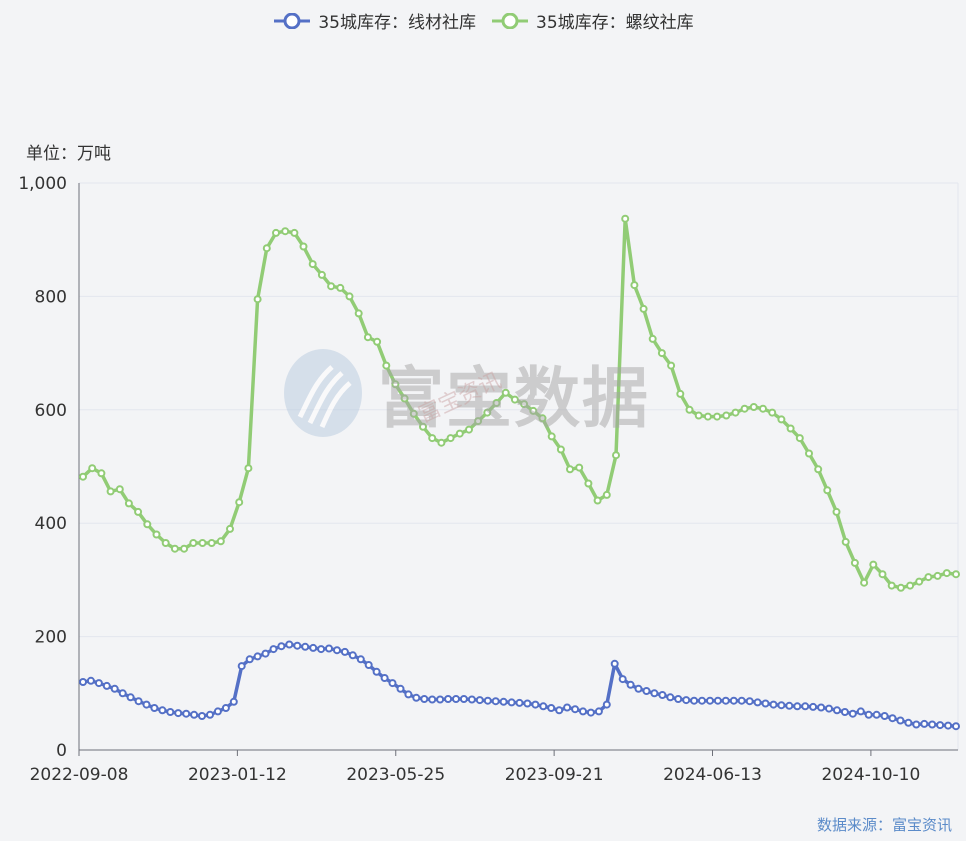 This screenshot has width=966, height=841. What do you see at coordinates (395, 775) in the screenshot?
I see `x-tick-label: 2023-05-25` at bounding box center [395, 775].